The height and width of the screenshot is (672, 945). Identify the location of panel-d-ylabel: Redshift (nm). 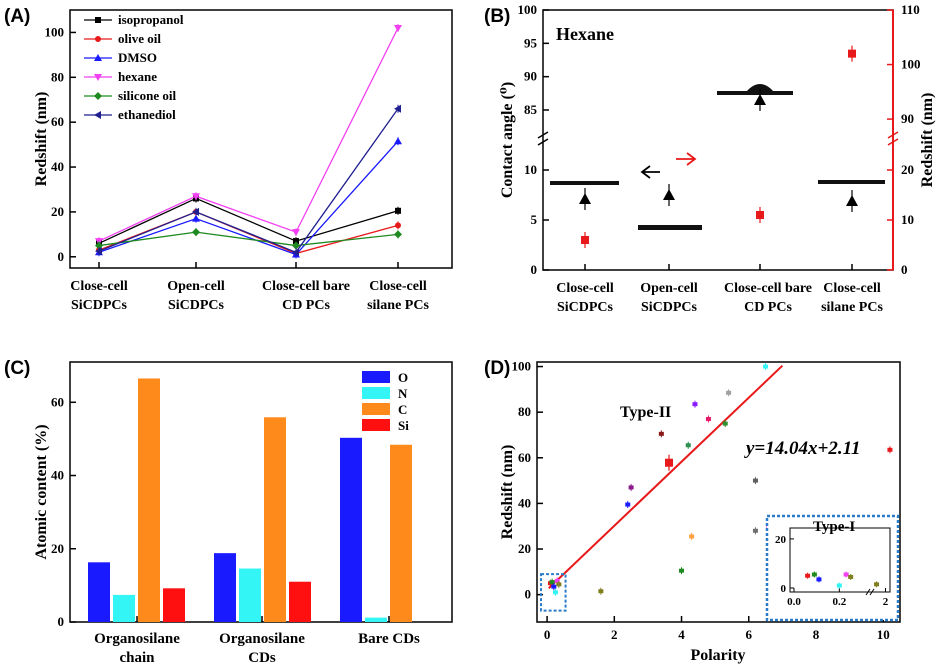
(507, 492).